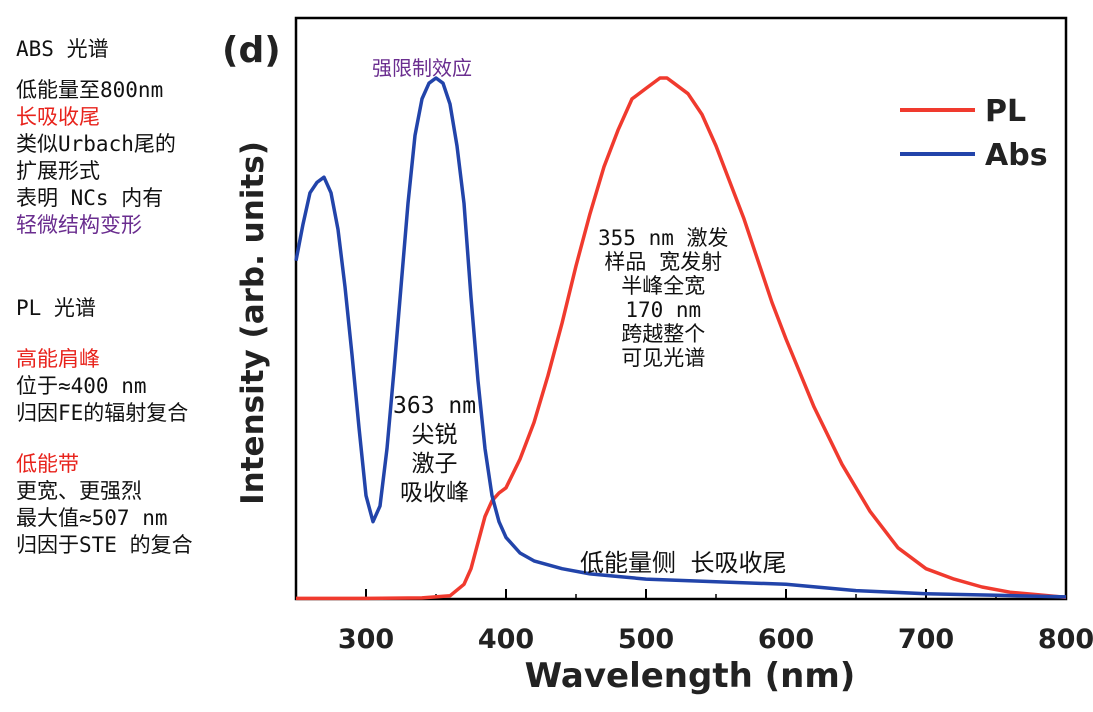  What do you see at coordinates (422, 68) in the screenshot?
I see `quantum-confinement-note: 强限制效应` at bounding box center [422, 68].